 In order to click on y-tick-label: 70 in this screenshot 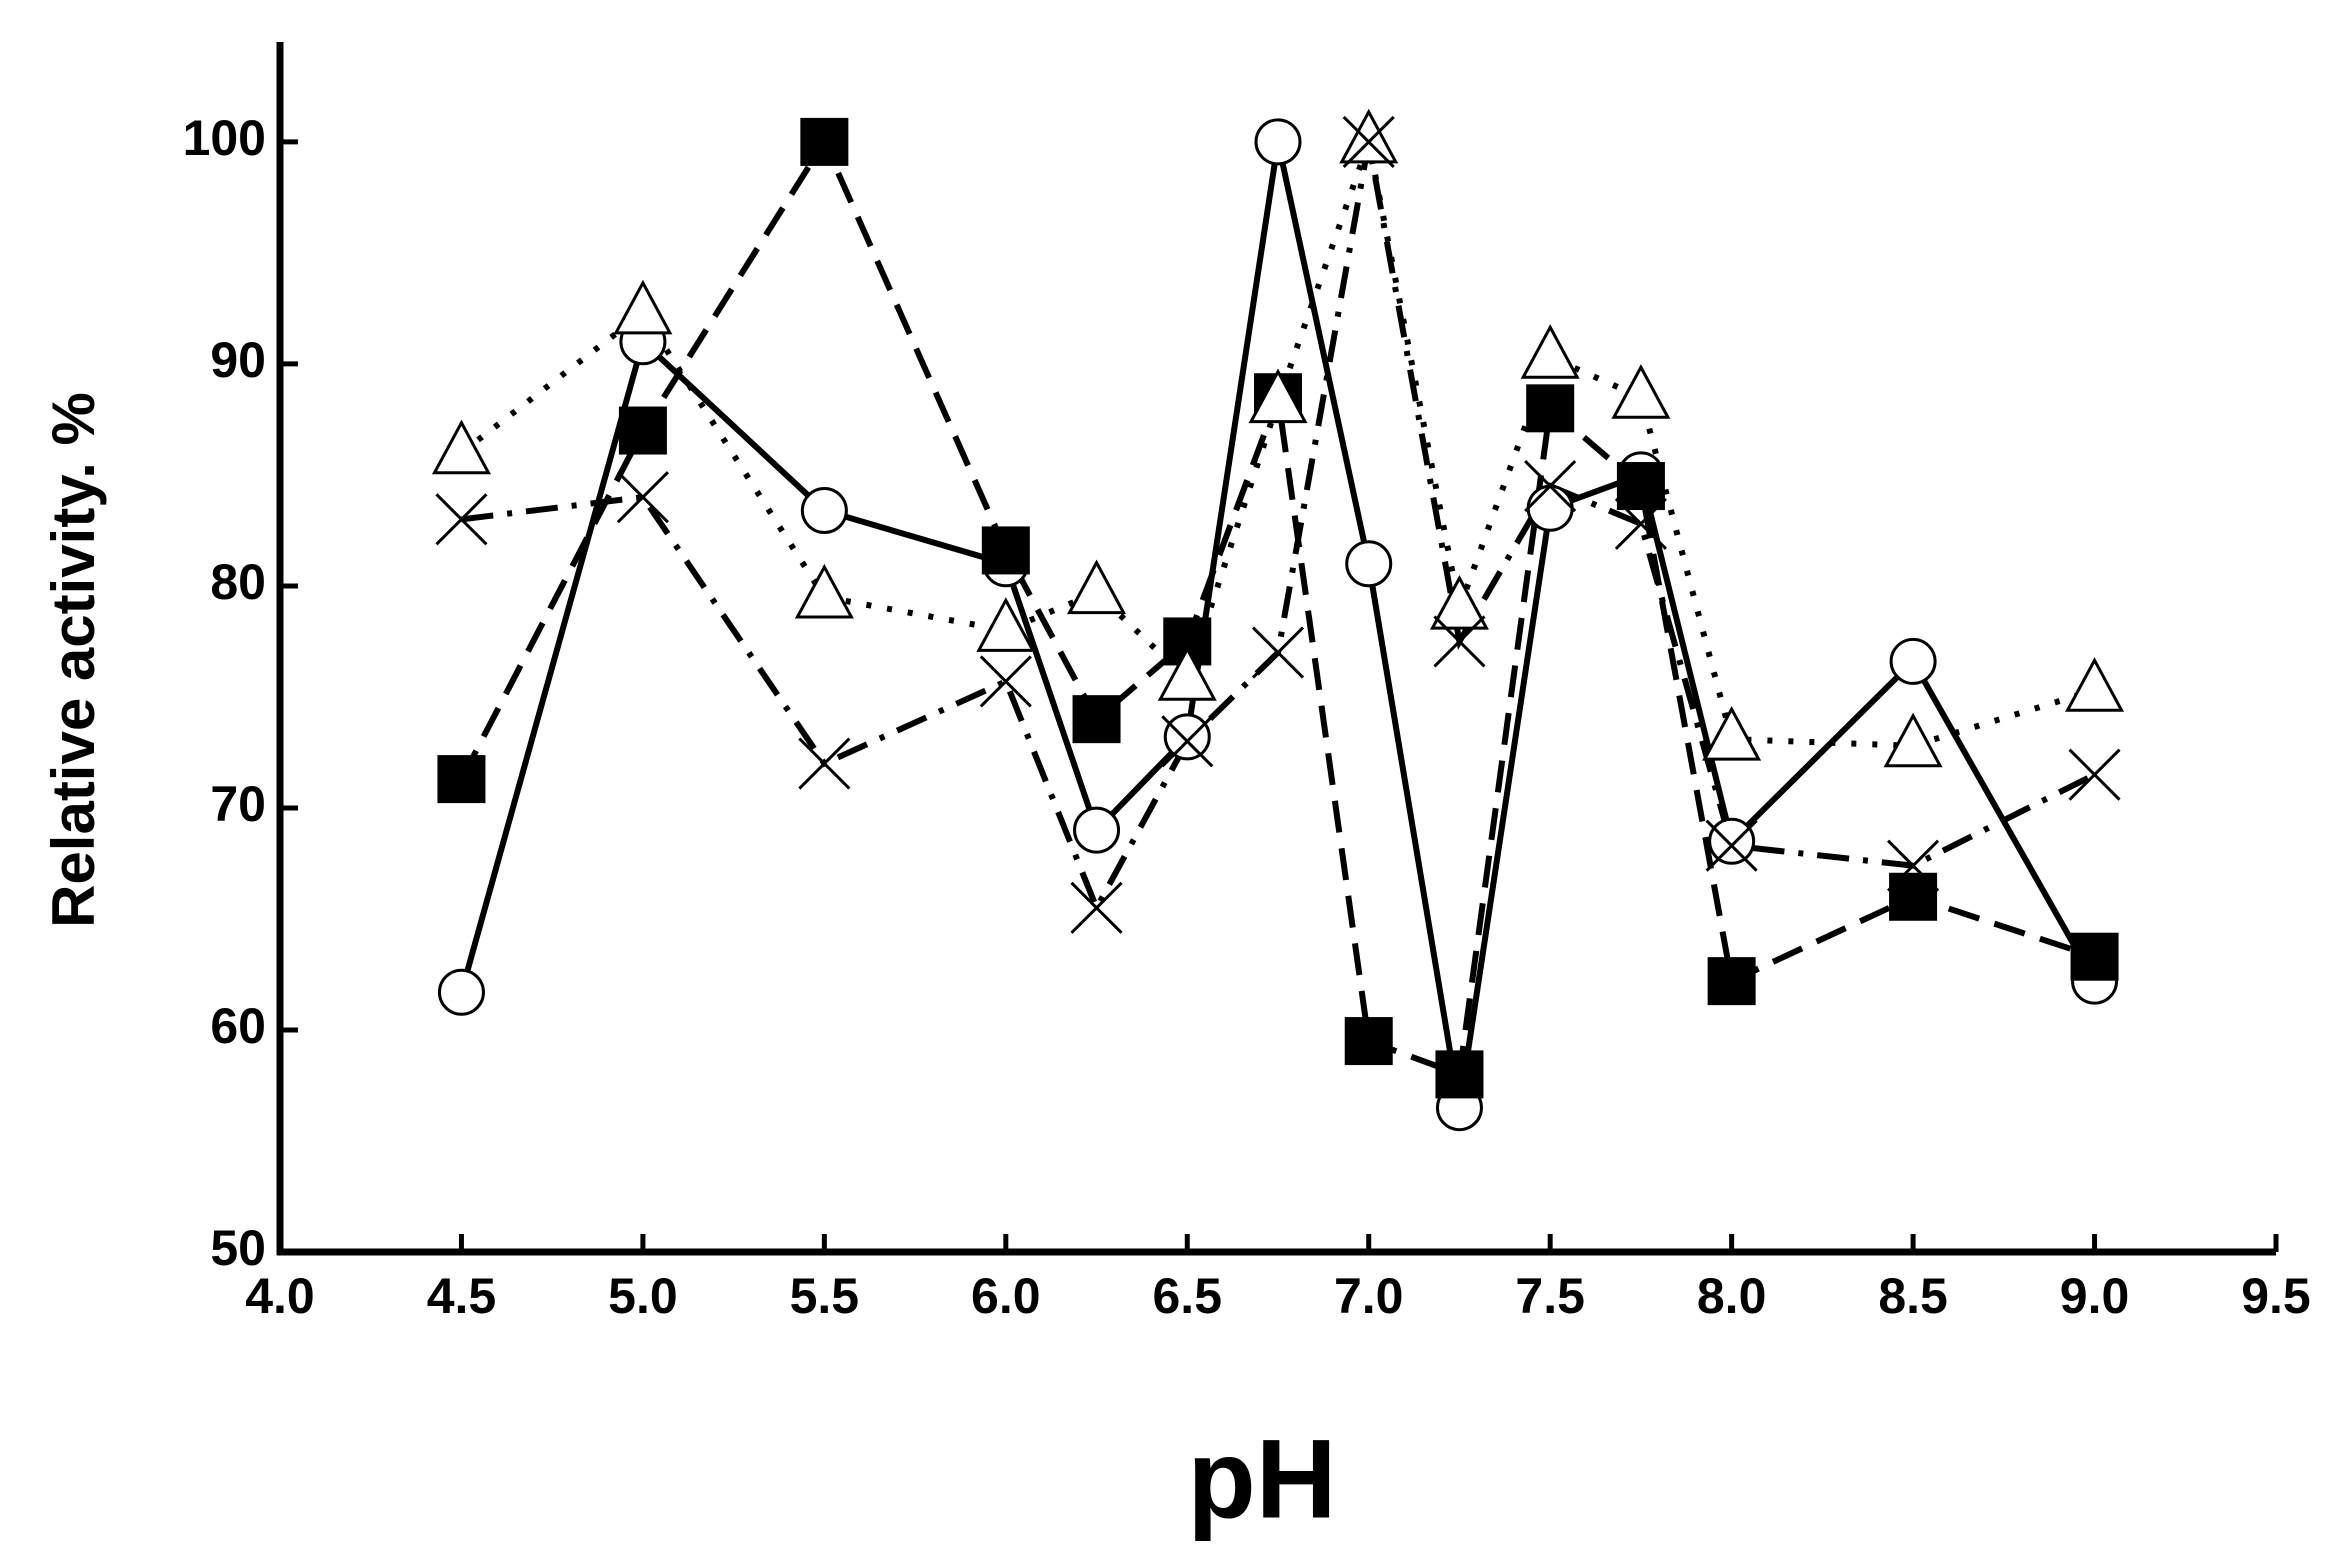, I will do `click(238, 804)`.